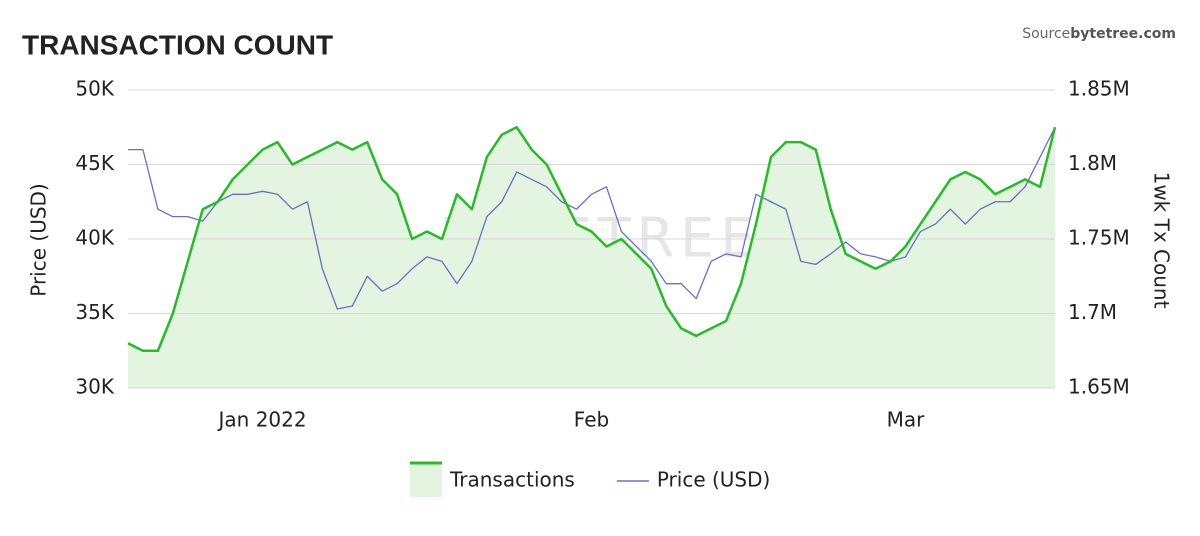 Image resolution: width=1200 pixels, height=536 pixels. Describe the element at coordinates (94, 163) in the screenshot. I see `y-tick-label: 45K` at that location.